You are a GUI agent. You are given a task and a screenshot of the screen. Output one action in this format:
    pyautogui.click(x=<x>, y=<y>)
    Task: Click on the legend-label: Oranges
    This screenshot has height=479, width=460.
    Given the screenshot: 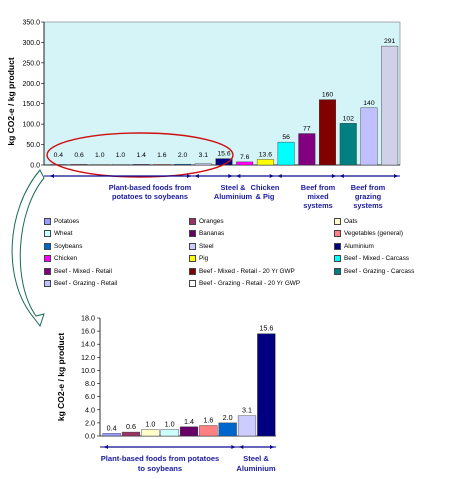 What is the action you would take?
    pyautogui.click(x=211, y=221)
    